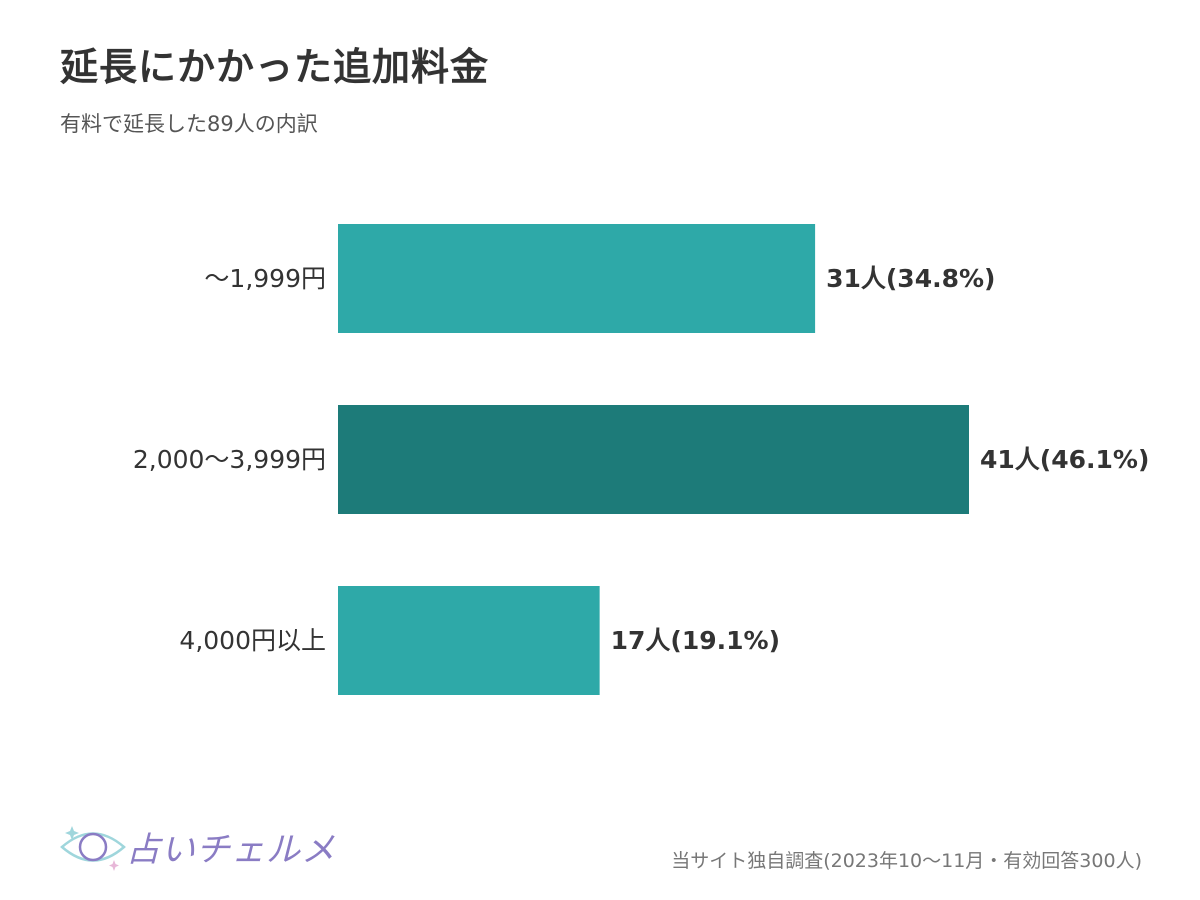  Describe the element at coordinates (189, 124) in the screenshot. I see `chart-subtitle: 有料で延長した89人の内訳` at that location.